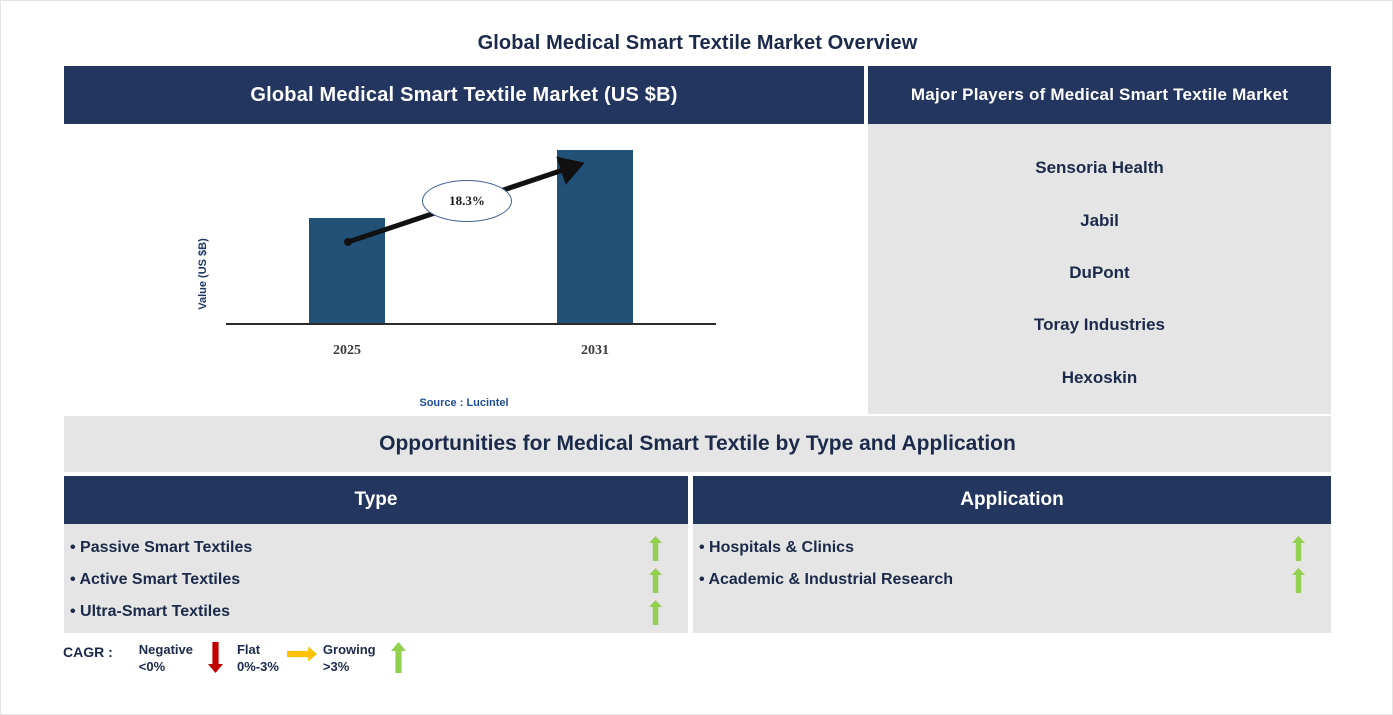 The height and width of the screenshot is (715, 1393). I want to click on bar-2025, so click(347, 270).